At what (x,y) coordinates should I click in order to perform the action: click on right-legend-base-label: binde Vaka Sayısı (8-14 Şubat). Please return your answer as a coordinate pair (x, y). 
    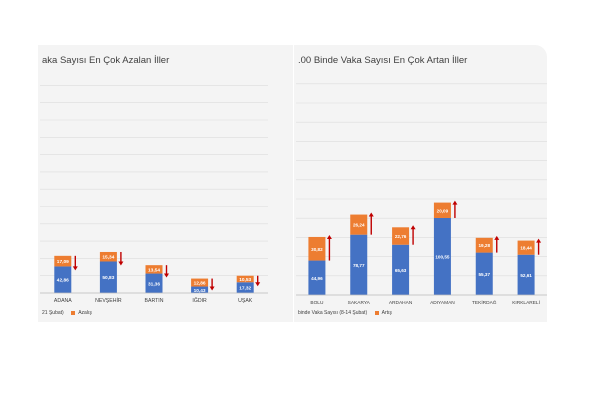
    Looking at the image, I should click on (333, 313).